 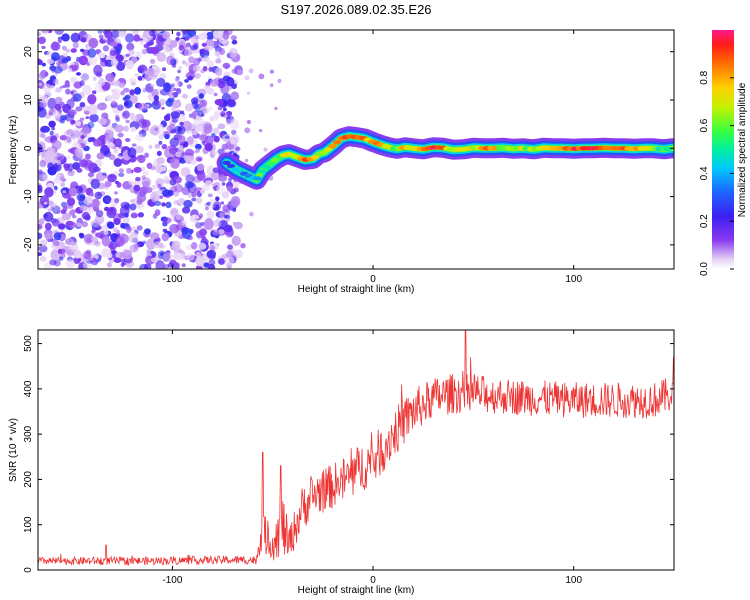 I want to click on y-tick-label: 0, so click(x=28, y=148).